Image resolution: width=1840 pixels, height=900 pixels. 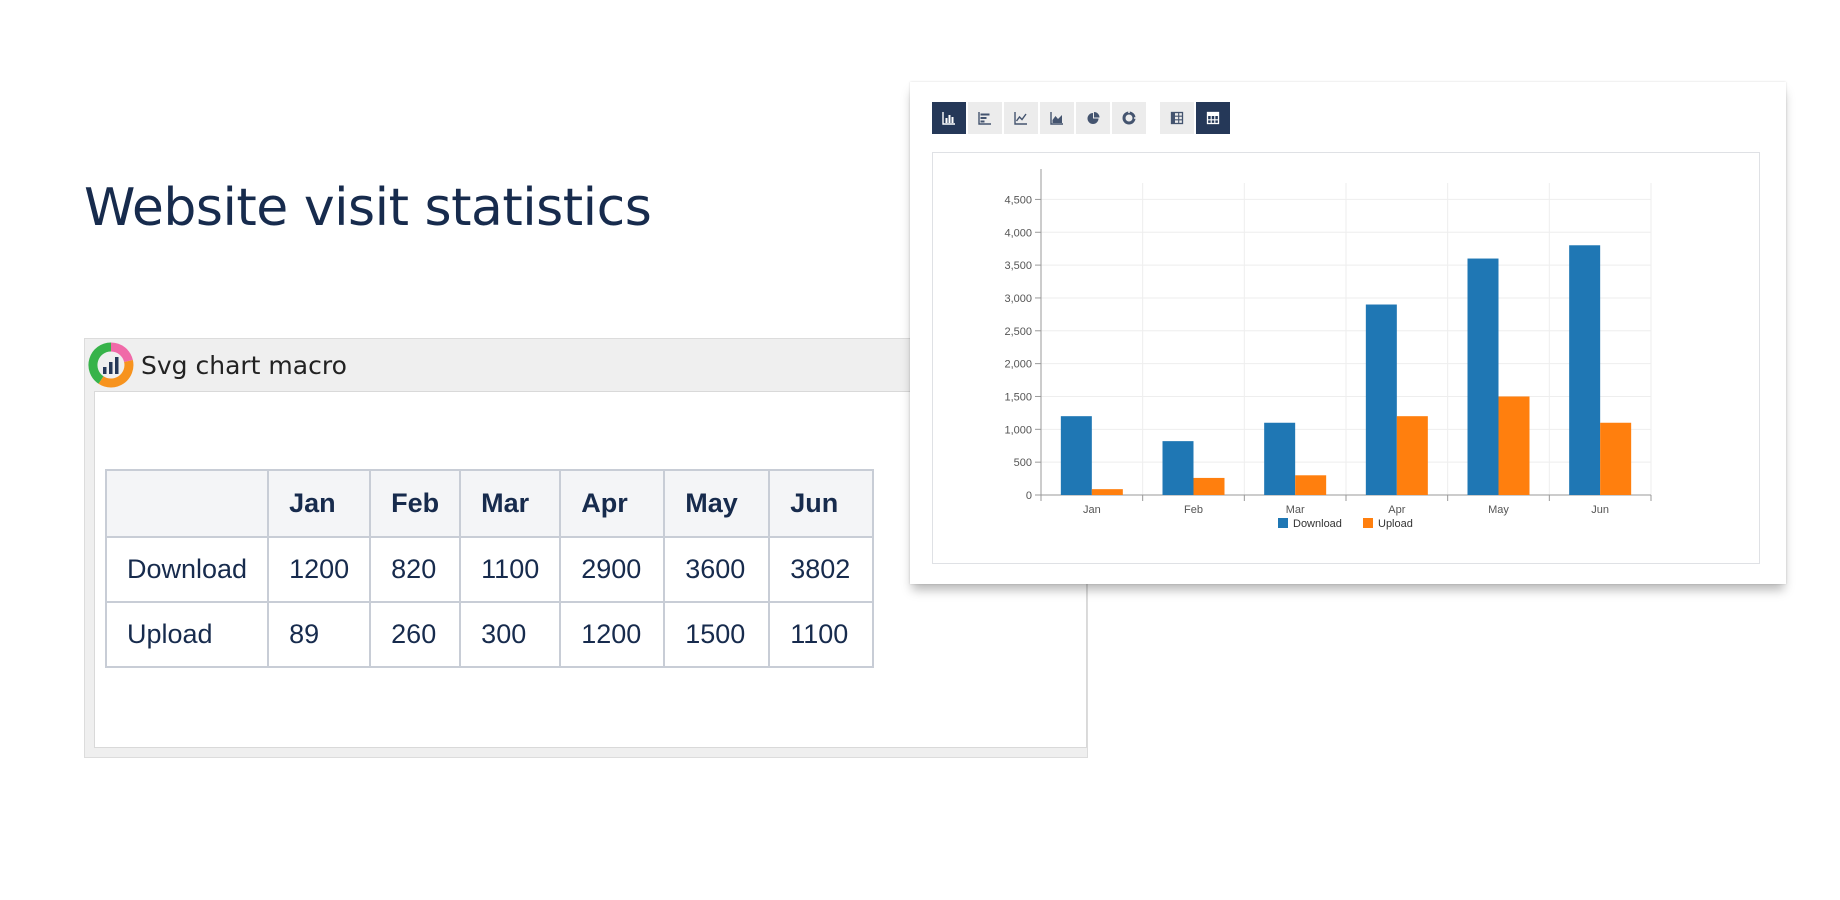 What do you see at coordinates (368, 208) in the screenshot?
I see `page-title: Website visit statistics` at bounding box center [368, 208].